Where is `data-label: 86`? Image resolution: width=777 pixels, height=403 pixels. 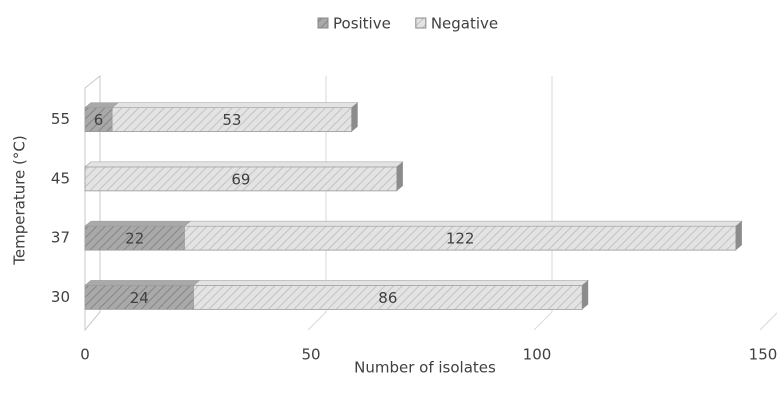 data-label: 86 is located at coordinates (387, 298).